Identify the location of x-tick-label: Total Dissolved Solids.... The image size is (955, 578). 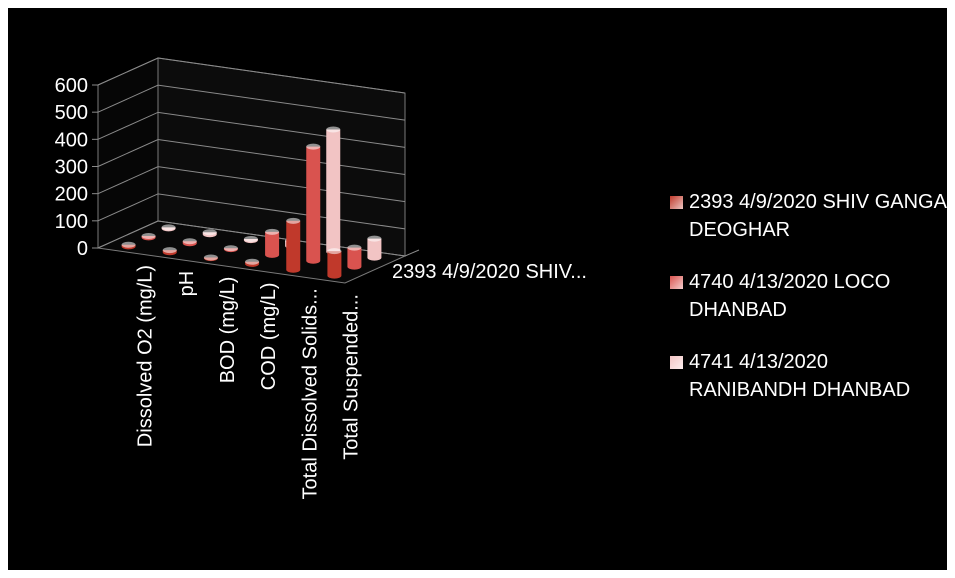
(310, 393).